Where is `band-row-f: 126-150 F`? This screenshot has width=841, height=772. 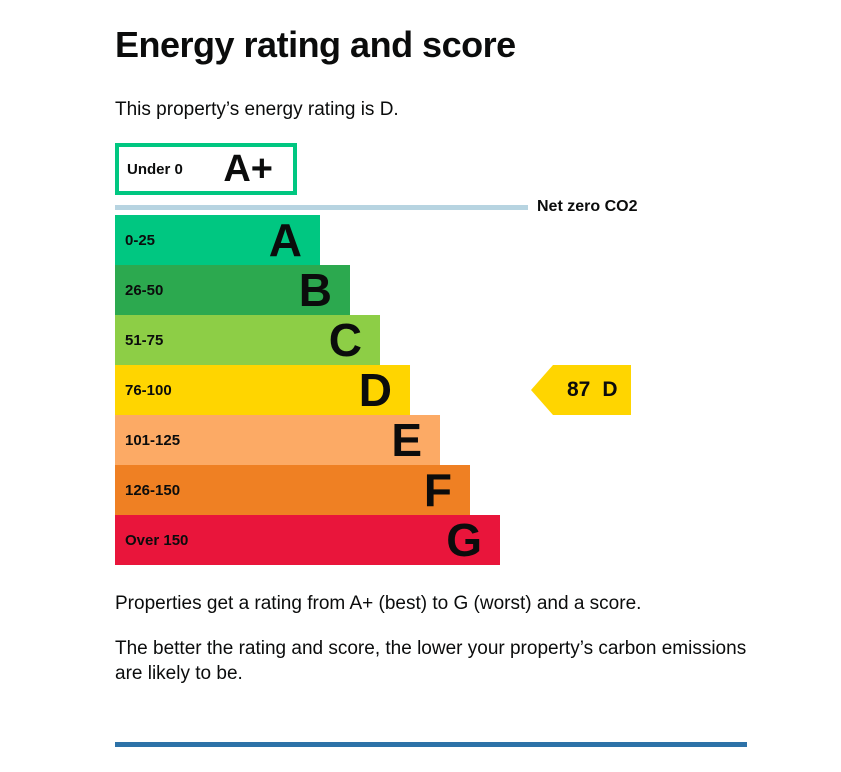
band-row-f: 126-150 F is located at coordinates (292, 490).